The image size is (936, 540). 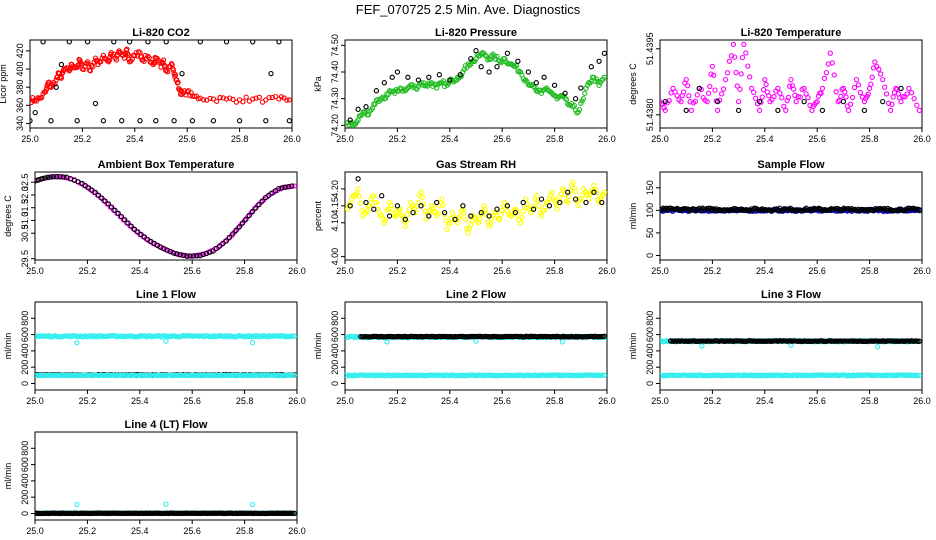 I want to click on panel-title: Li-820 CO2, so click(x=160, y=33).